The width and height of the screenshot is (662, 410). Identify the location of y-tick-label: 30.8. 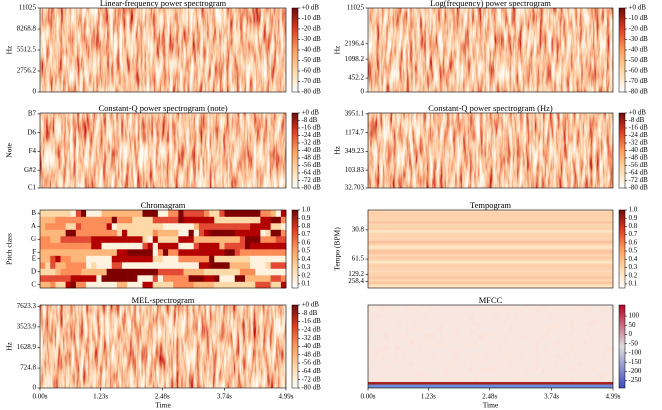
(358, 229).